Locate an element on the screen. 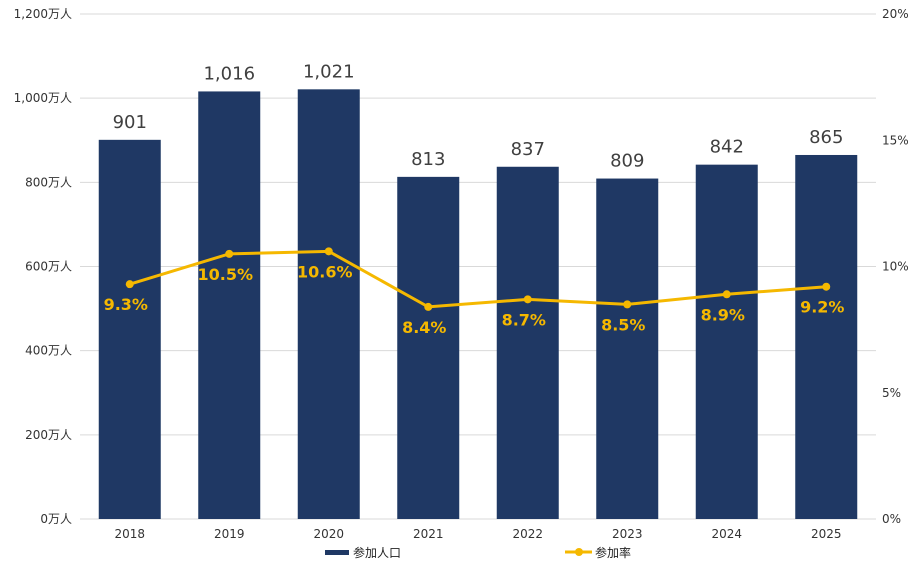 The image size is (924, 576). y-left-tick: 0万人 is located at coordinates (56, 519).